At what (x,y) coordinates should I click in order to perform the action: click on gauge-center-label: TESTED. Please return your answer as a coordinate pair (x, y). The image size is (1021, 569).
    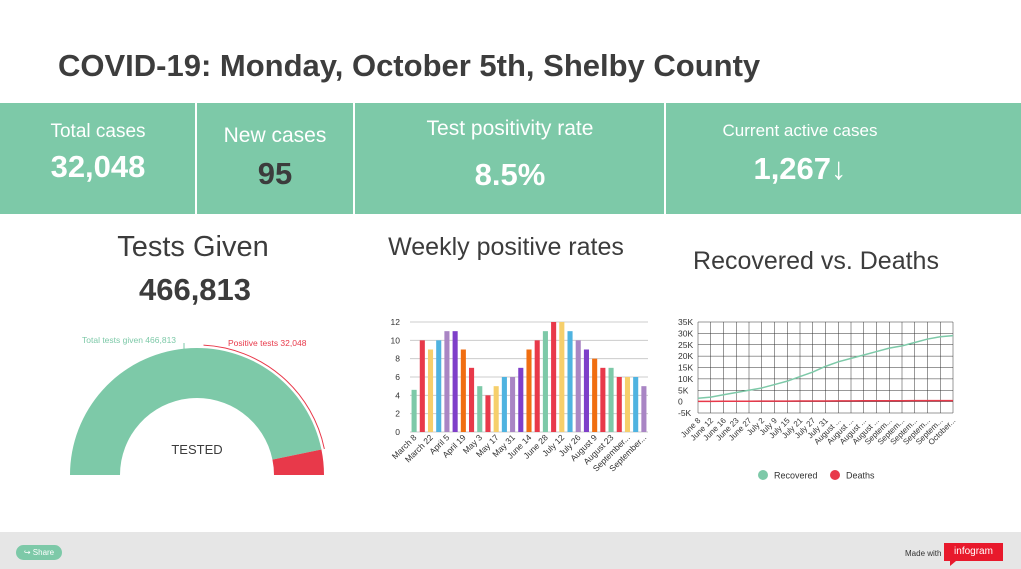
    Looking at the image, I should click on (196, 449).